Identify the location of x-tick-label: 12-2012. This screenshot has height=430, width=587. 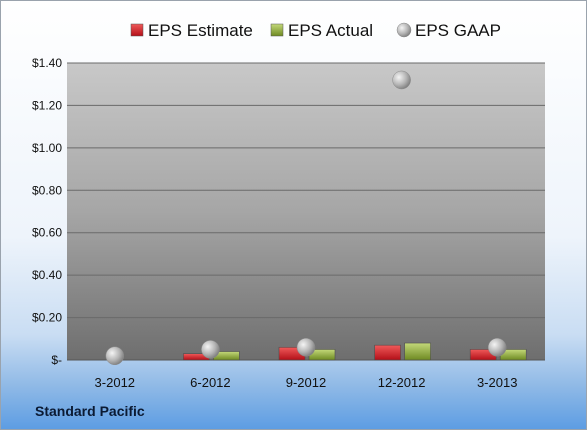
(402, 382).